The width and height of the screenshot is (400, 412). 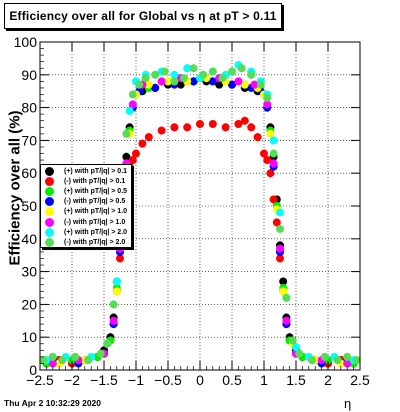 I want to click on y-tick-label: 40, so click(x=29, y=239).